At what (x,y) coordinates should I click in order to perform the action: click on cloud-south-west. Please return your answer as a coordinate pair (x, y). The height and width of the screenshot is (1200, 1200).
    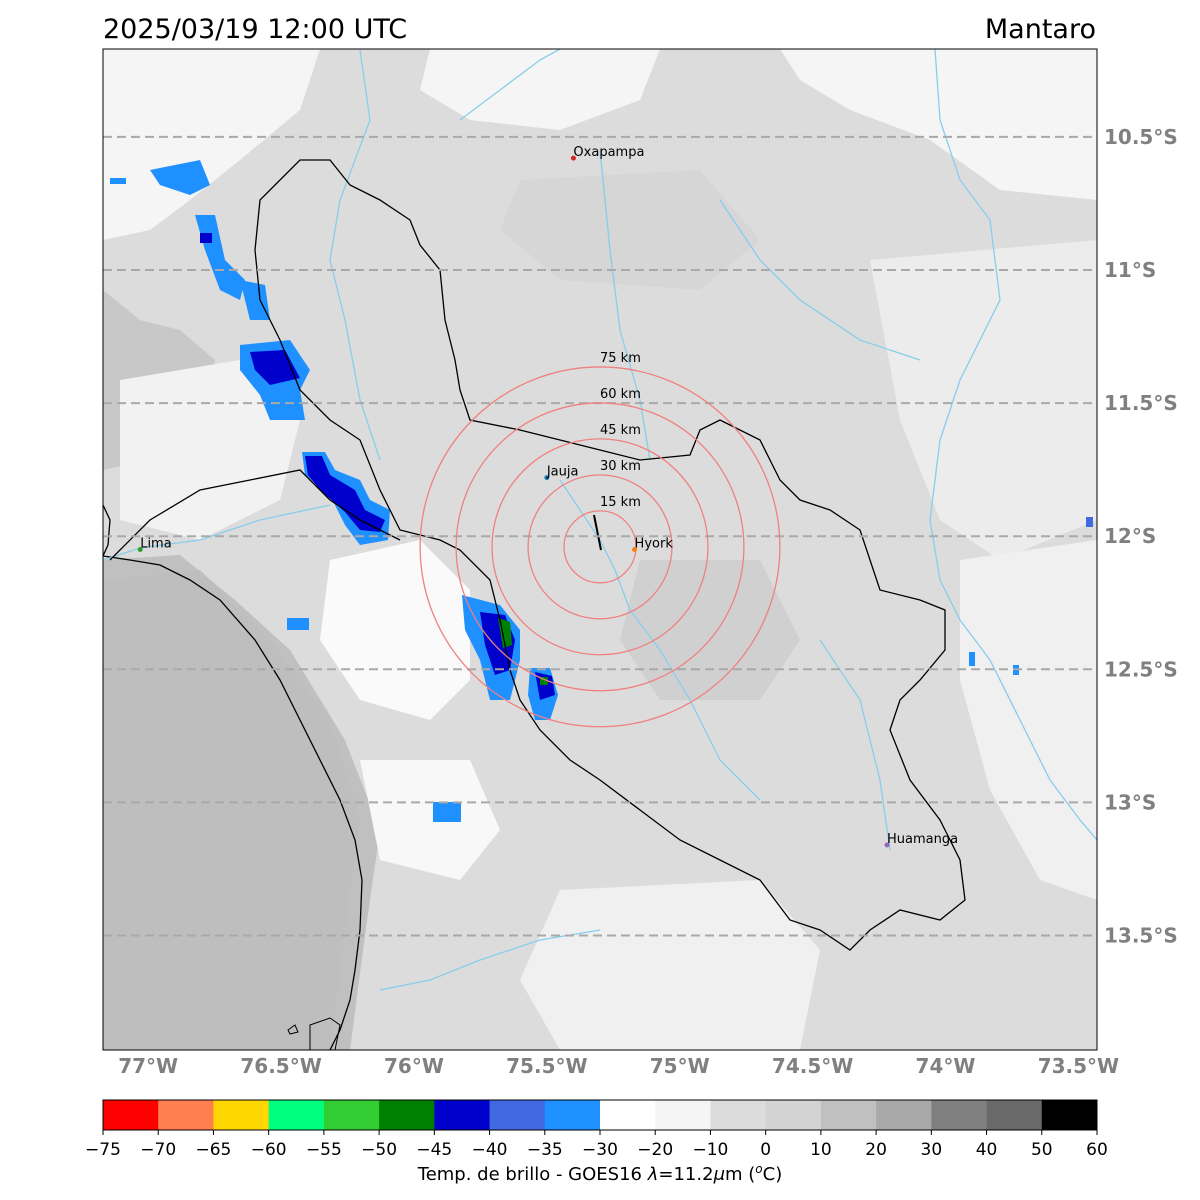
    Looking at the image, I should click on (430, 820).